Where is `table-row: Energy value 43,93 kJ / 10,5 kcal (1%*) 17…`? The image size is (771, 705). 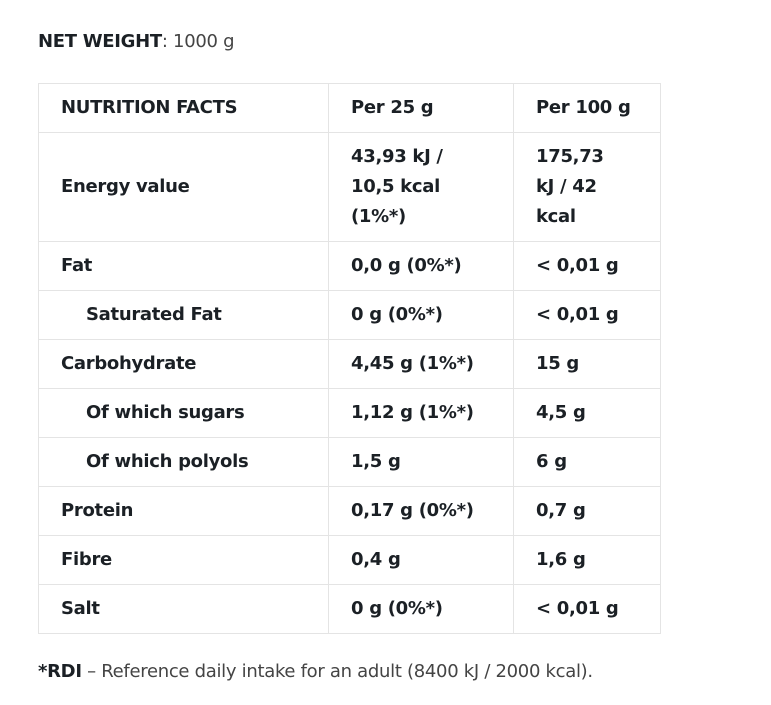
table-row: Energy value 43,93 kJ / 10,5 kcal (1%*) 17… is located at coordinates (349, 187).